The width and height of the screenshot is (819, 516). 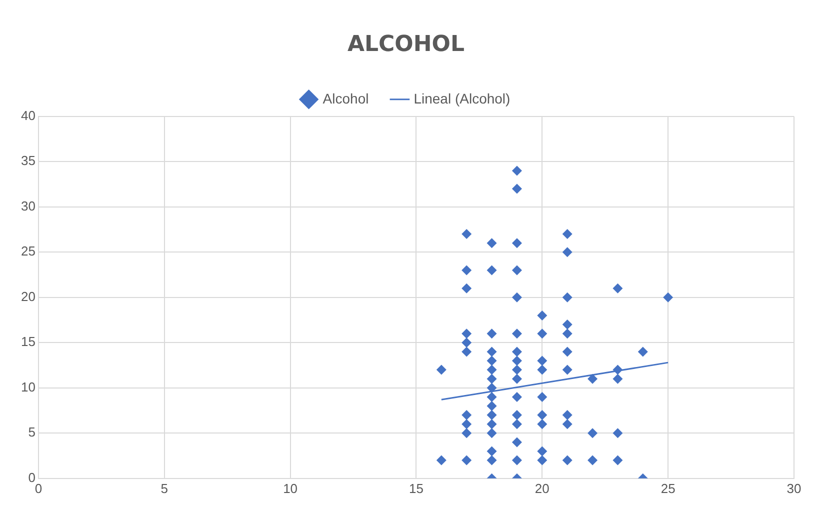 I want to click on x-tick-label: 20, so click(x=542, y=488).